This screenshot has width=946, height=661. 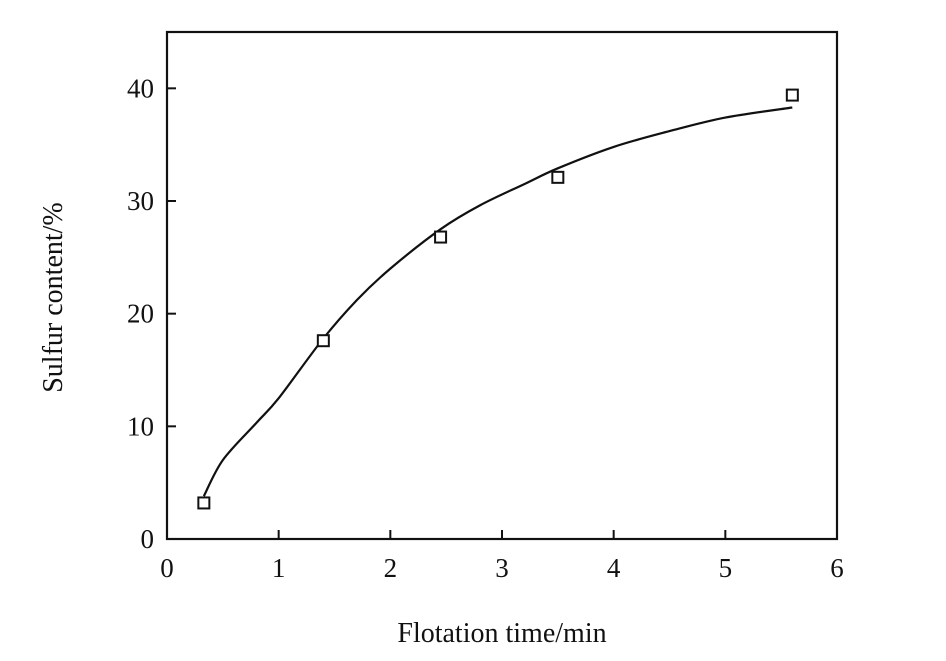 What do you see at coordinates (501, 633) in the screenshot?
I see `x-axis-label: Flotation time/min` at bounding box center [501, 633].